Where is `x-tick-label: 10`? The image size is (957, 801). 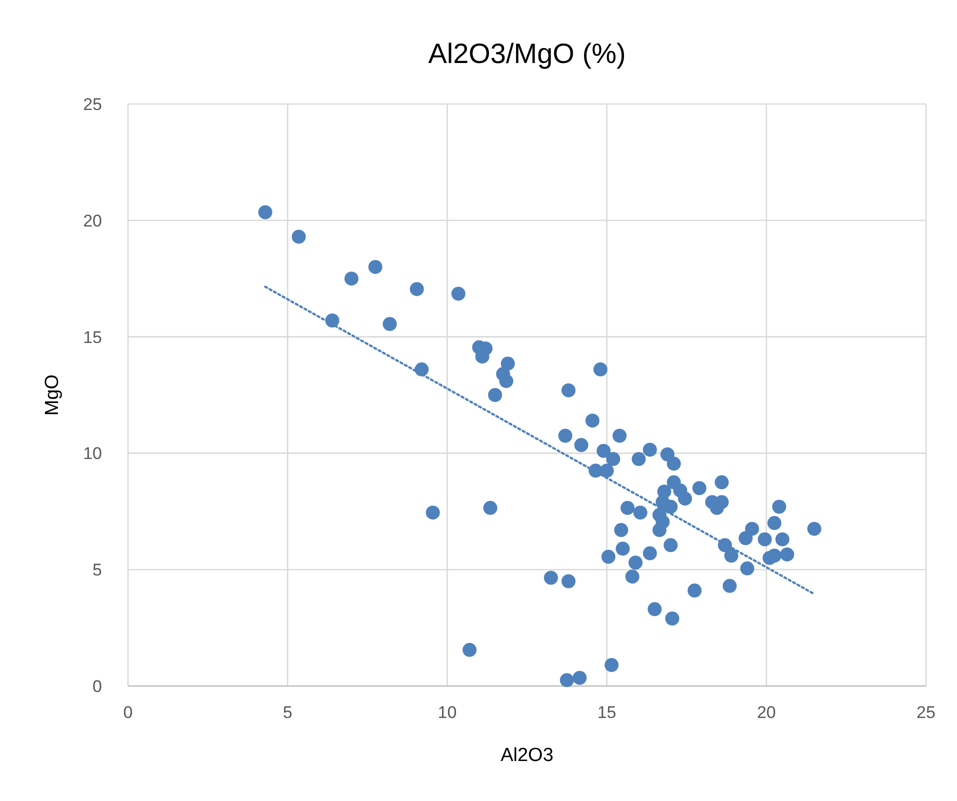
x-tick-label: 10 is located at coordinates (447, 712).